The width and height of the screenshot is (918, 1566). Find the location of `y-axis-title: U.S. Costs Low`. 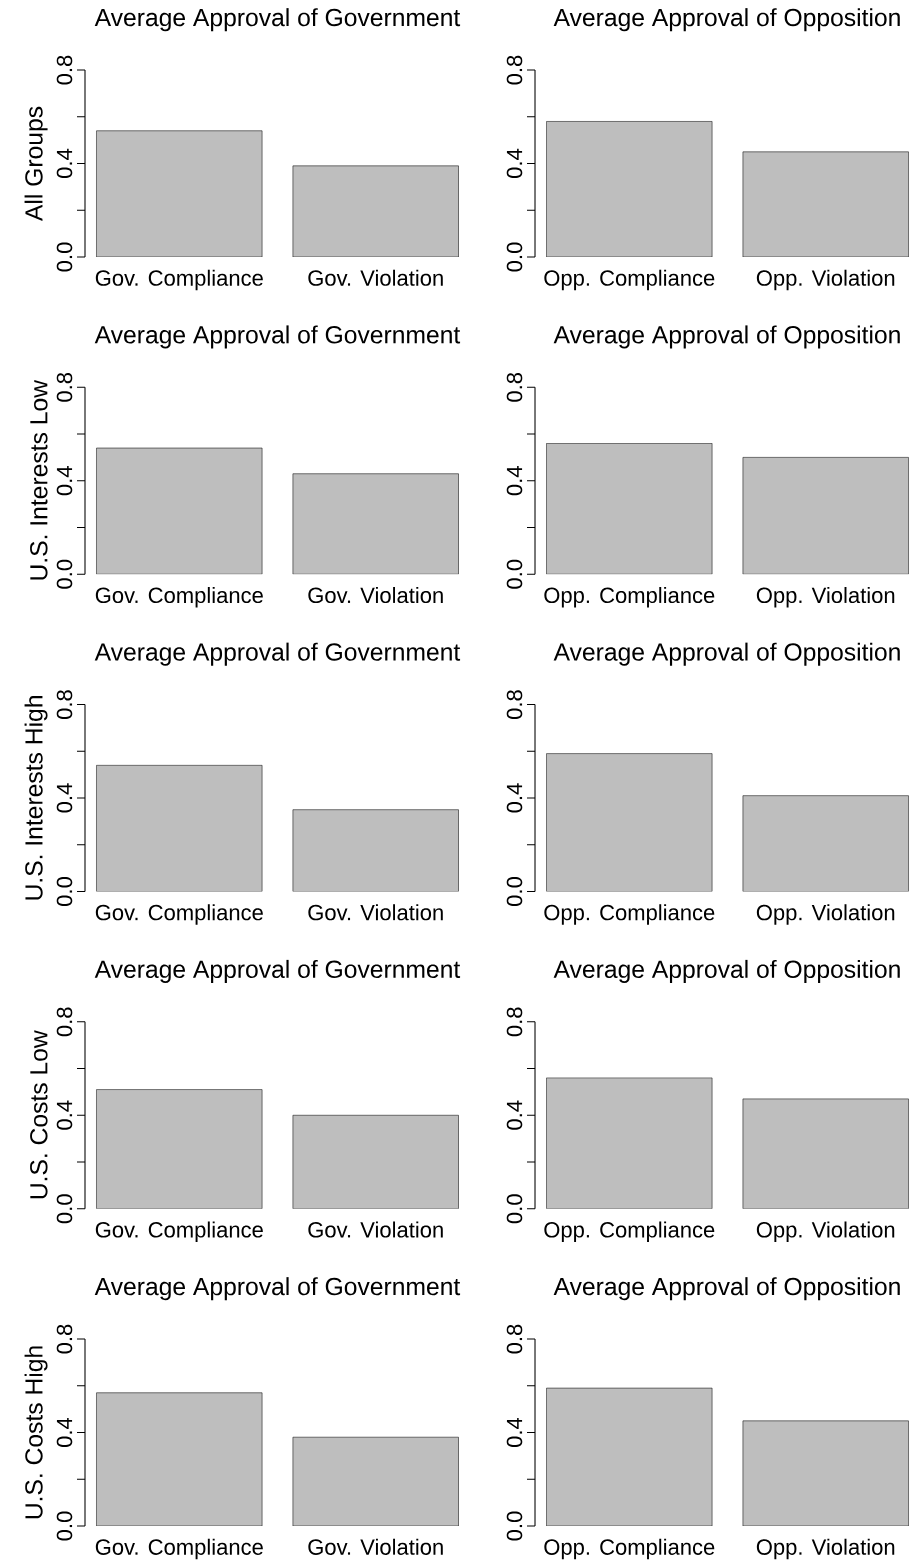

y-axis-title: U.S. Costs Low is located at coordinates (39, 1114).